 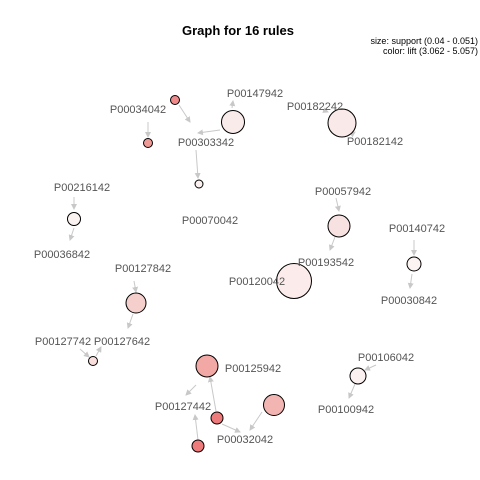 I want to click on item-label: P00034042, so click(x=138, y=110).